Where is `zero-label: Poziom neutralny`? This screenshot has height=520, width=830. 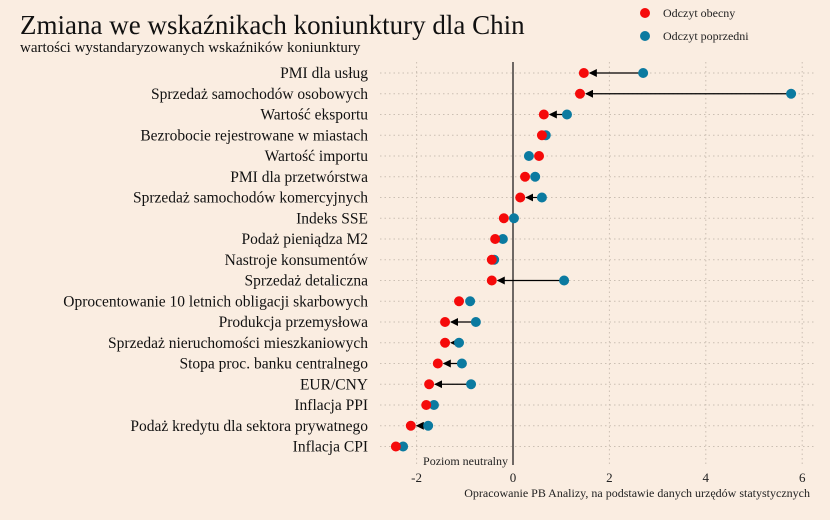
zero-label: Poziom neutralny is located at coordinates (465, 461).